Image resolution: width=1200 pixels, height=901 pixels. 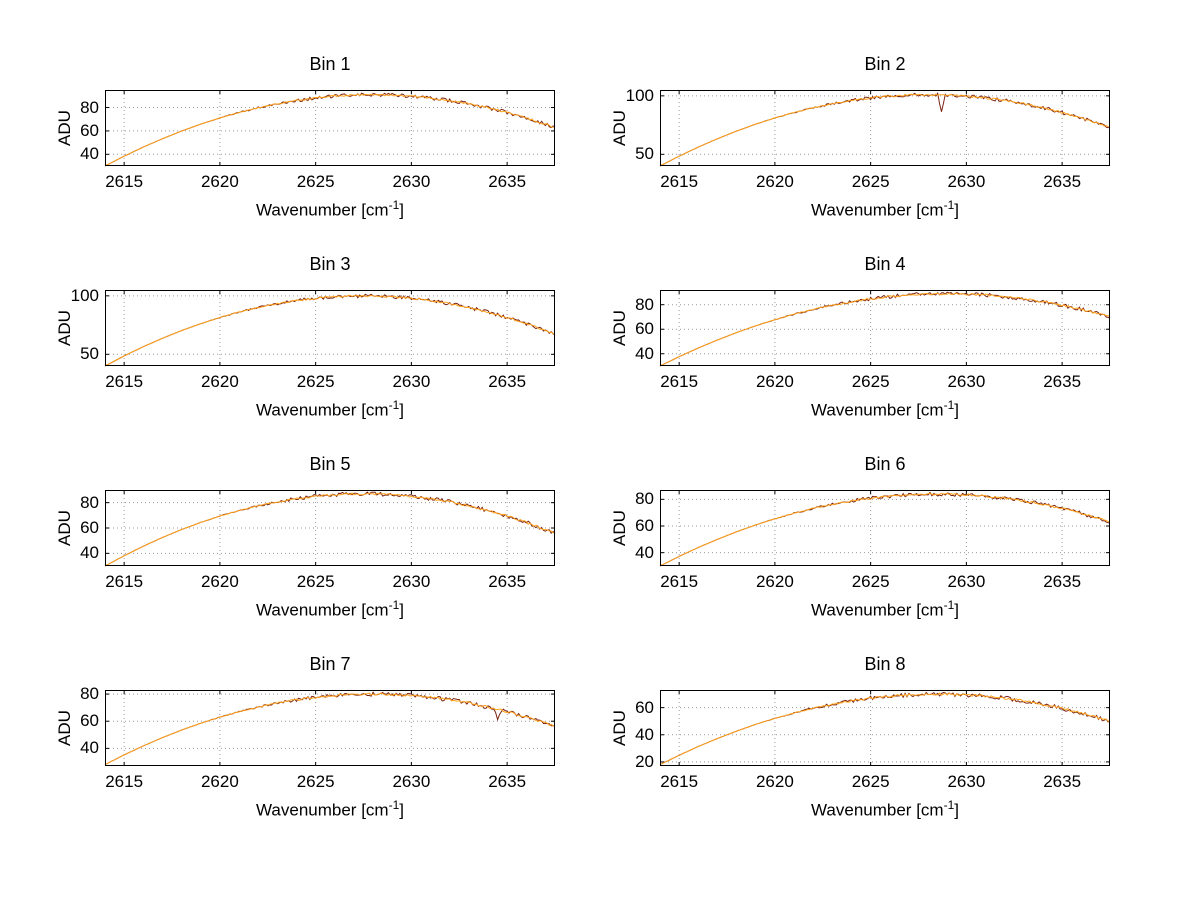 What do you see at coordinates (330, 464) in the screenshot?
I see `subplot-title: Bin 5` at bounding box center [330, 464].